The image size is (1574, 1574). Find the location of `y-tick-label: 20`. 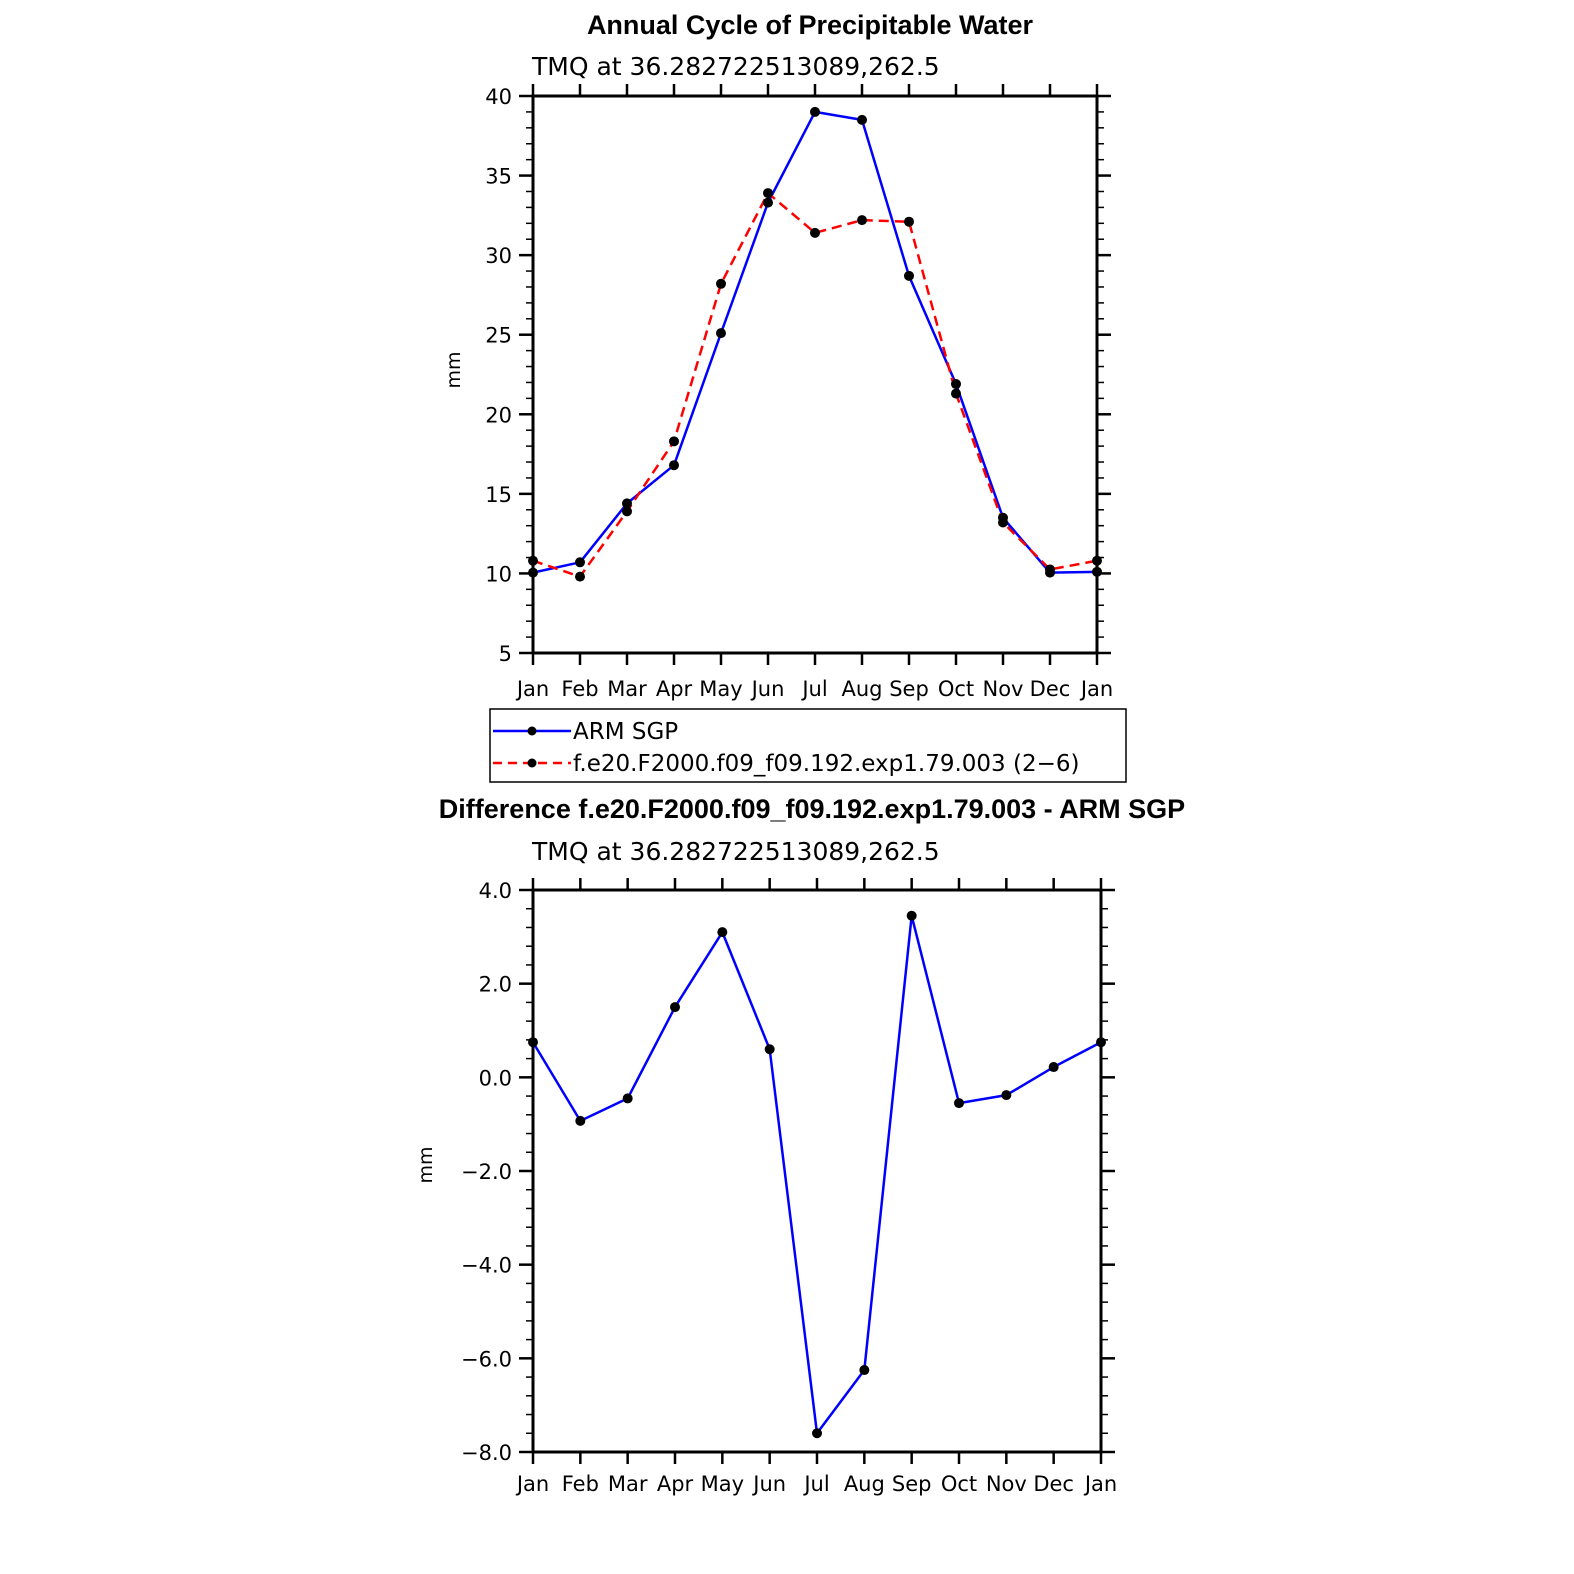

y-tick-label: 20 is located at coordinates (498, 415).